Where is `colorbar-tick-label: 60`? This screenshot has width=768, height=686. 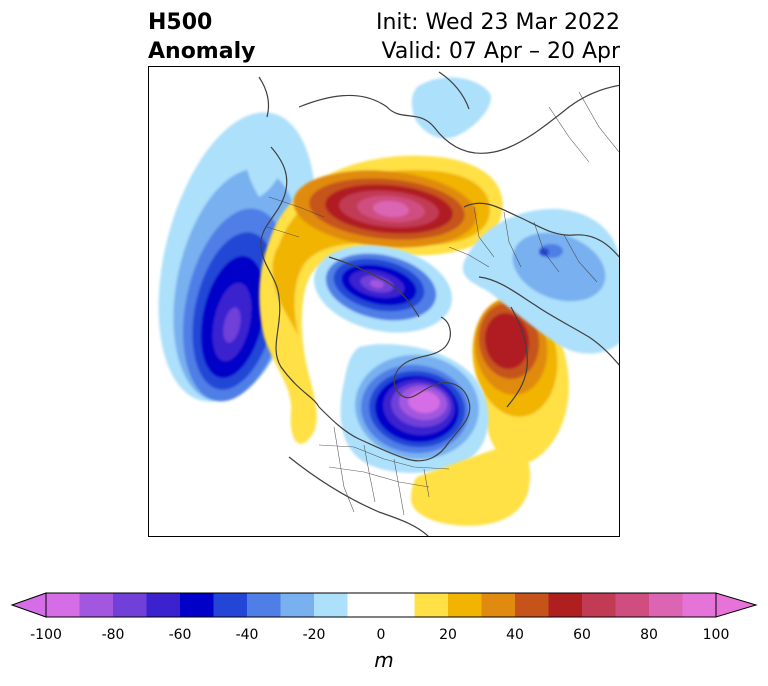
colorbar-tick-label: 60 is located at coordinates (582, 635).